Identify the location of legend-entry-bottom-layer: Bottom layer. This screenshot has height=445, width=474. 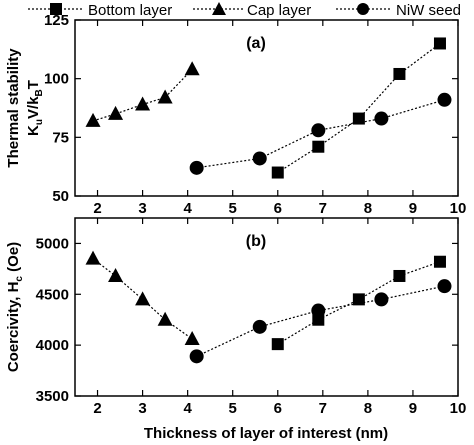
(100, 10).